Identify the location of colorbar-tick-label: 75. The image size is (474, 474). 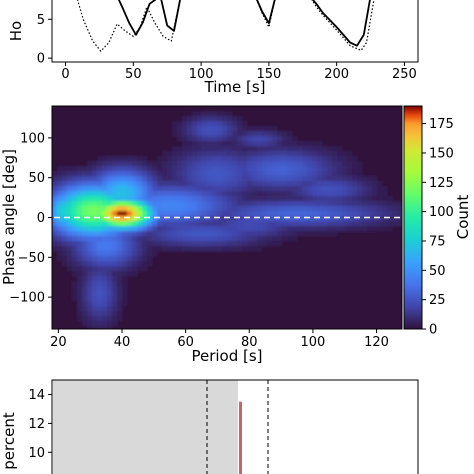
(437, 241).